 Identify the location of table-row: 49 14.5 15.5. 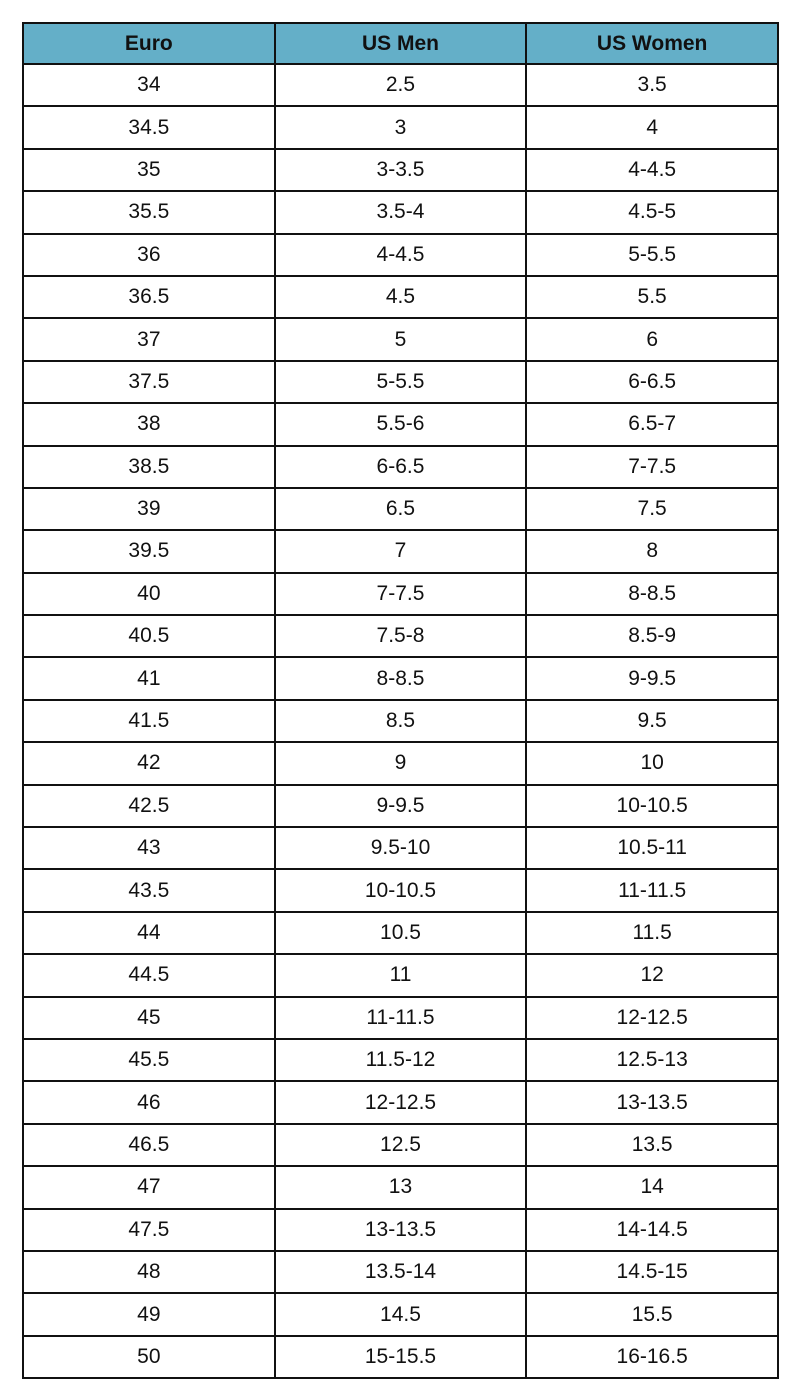
(400, 1314).